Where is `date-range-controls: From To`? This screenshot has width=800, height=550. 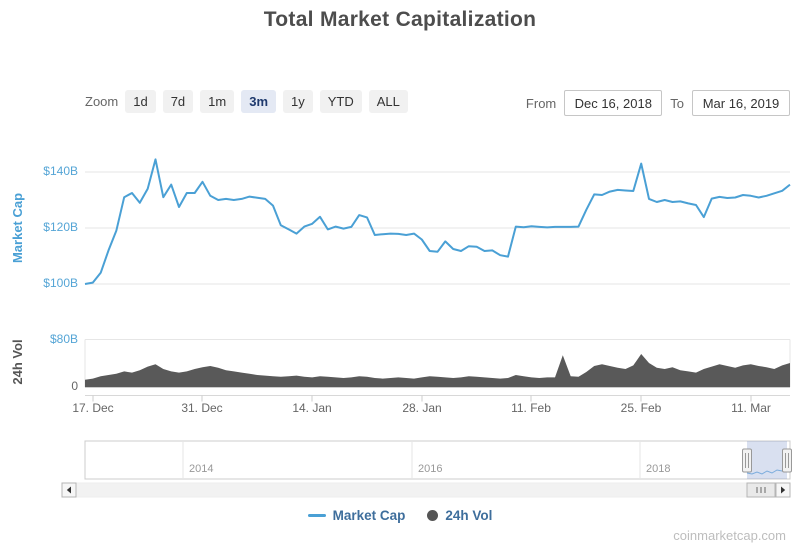 date-range-controls: From To is located at coordinates (658, 103).